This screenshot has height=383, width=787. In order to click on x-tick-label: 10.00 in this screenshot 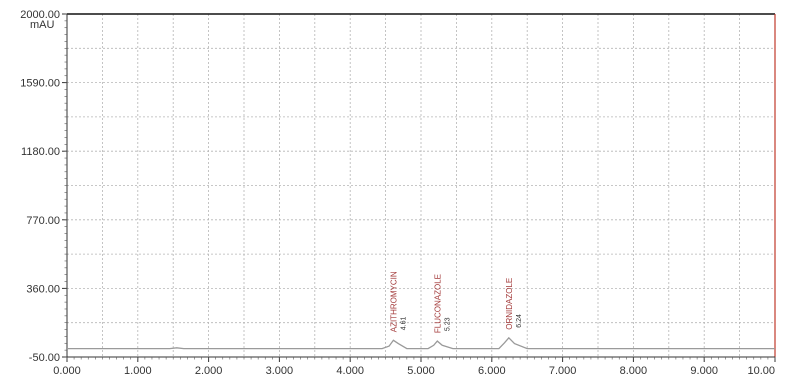, I will do `click(761, 371)`.